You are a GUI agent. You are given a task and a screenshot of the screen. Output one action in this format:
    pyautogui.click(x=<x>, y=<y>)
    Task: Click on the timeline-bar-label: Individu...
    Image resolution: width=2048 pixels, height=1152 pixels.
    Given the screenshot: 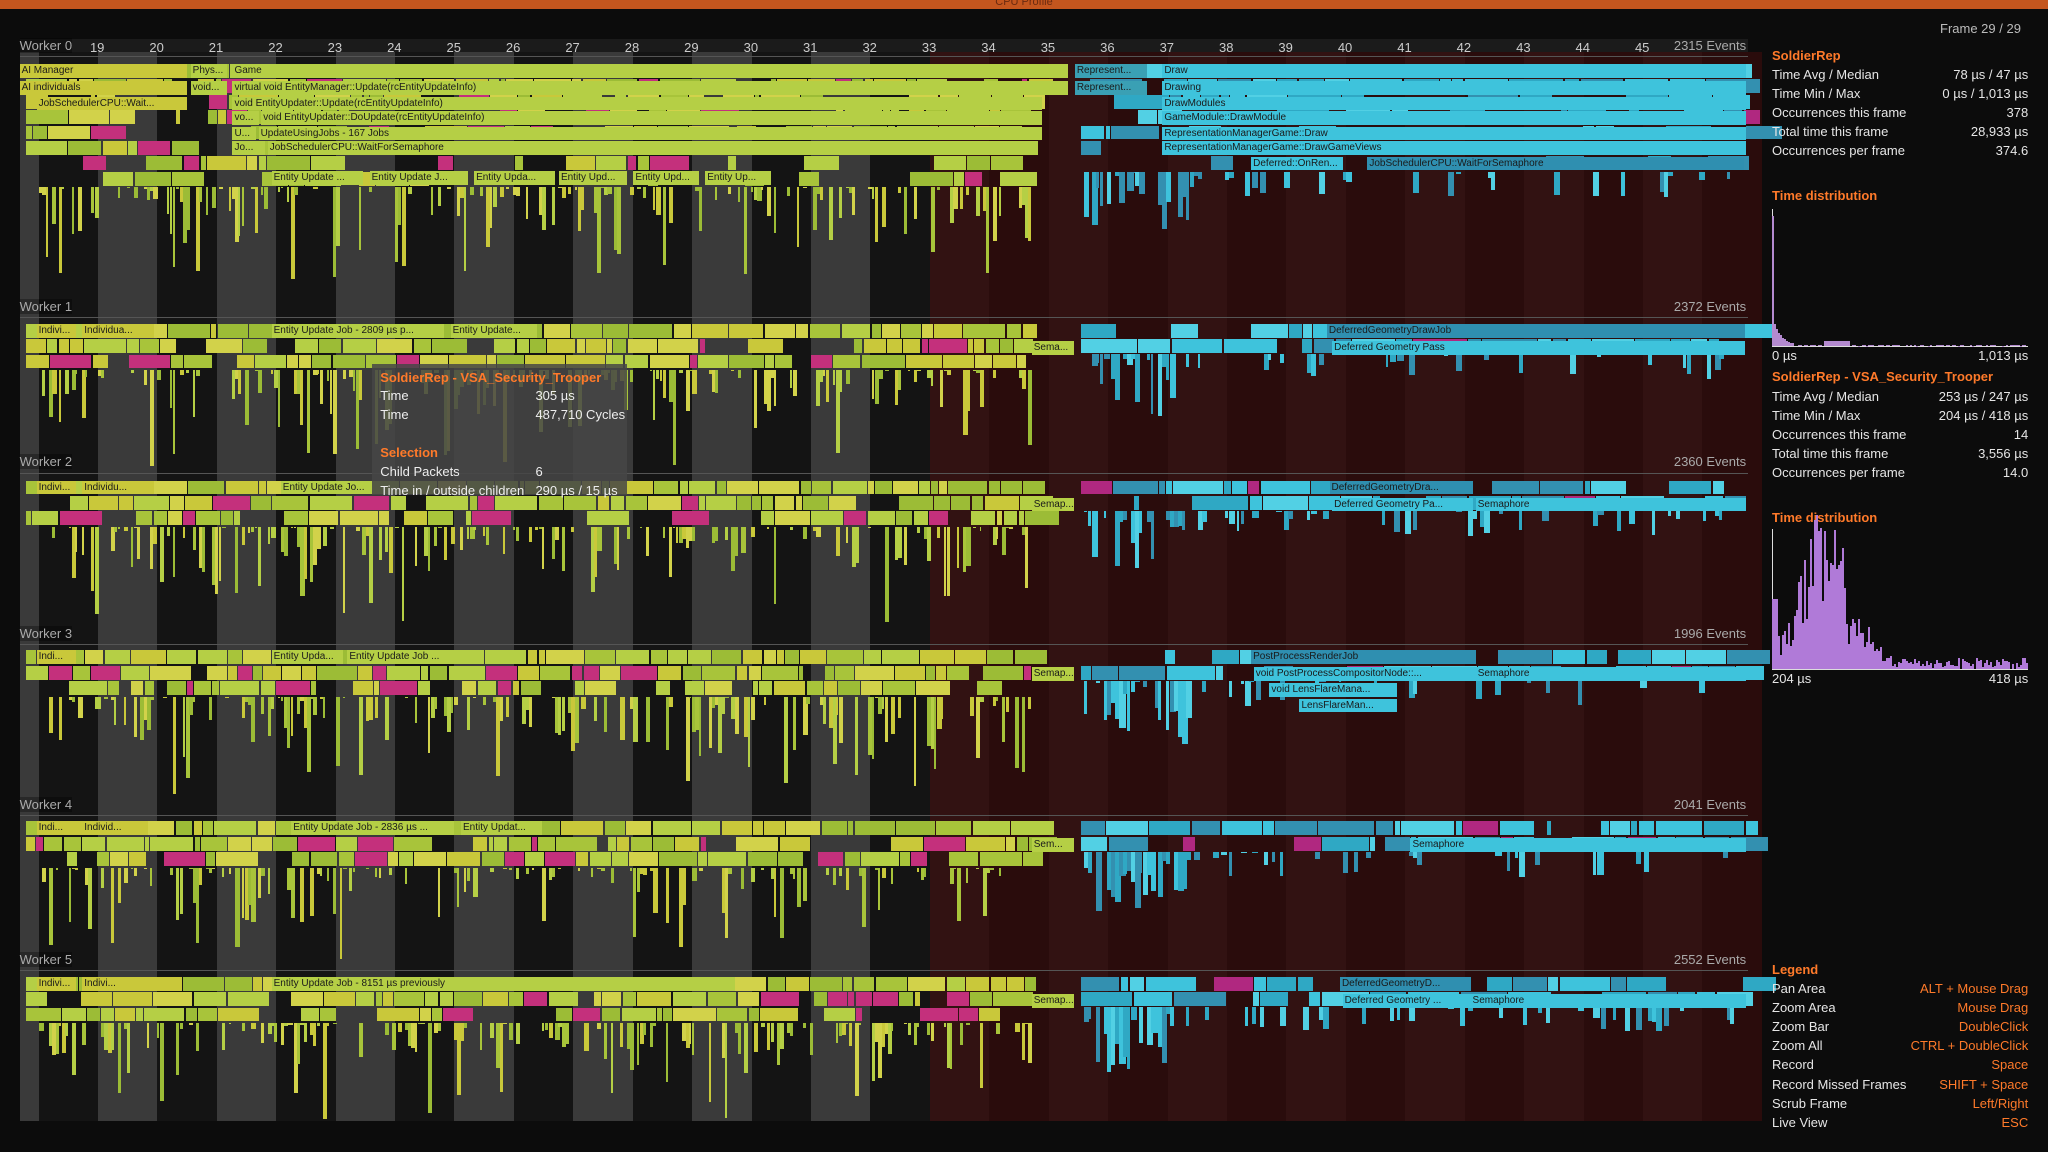 What is the action you would take?
    pyautogui.click(x=118, y=487)
    